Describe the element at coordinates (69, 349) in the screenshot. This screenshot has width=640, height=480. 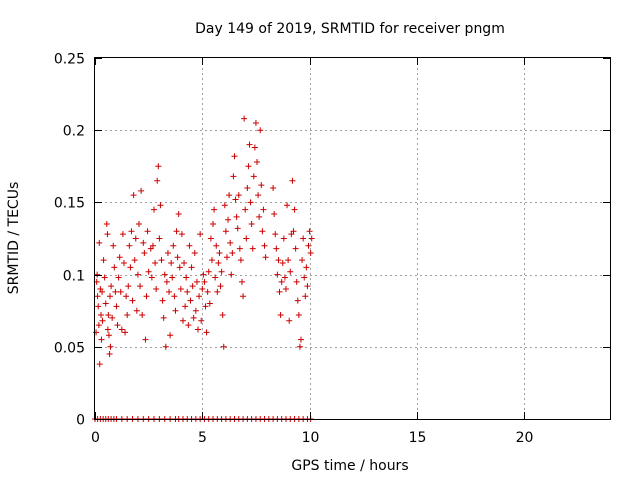
I see `y-tick-label: 0.05` at that location.